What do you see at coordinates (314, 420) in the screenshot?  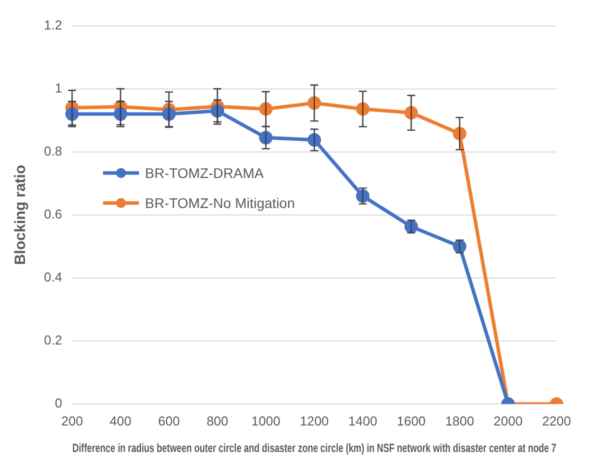 I see `x-tick-label: 1200` at bounding box center [314, 420].